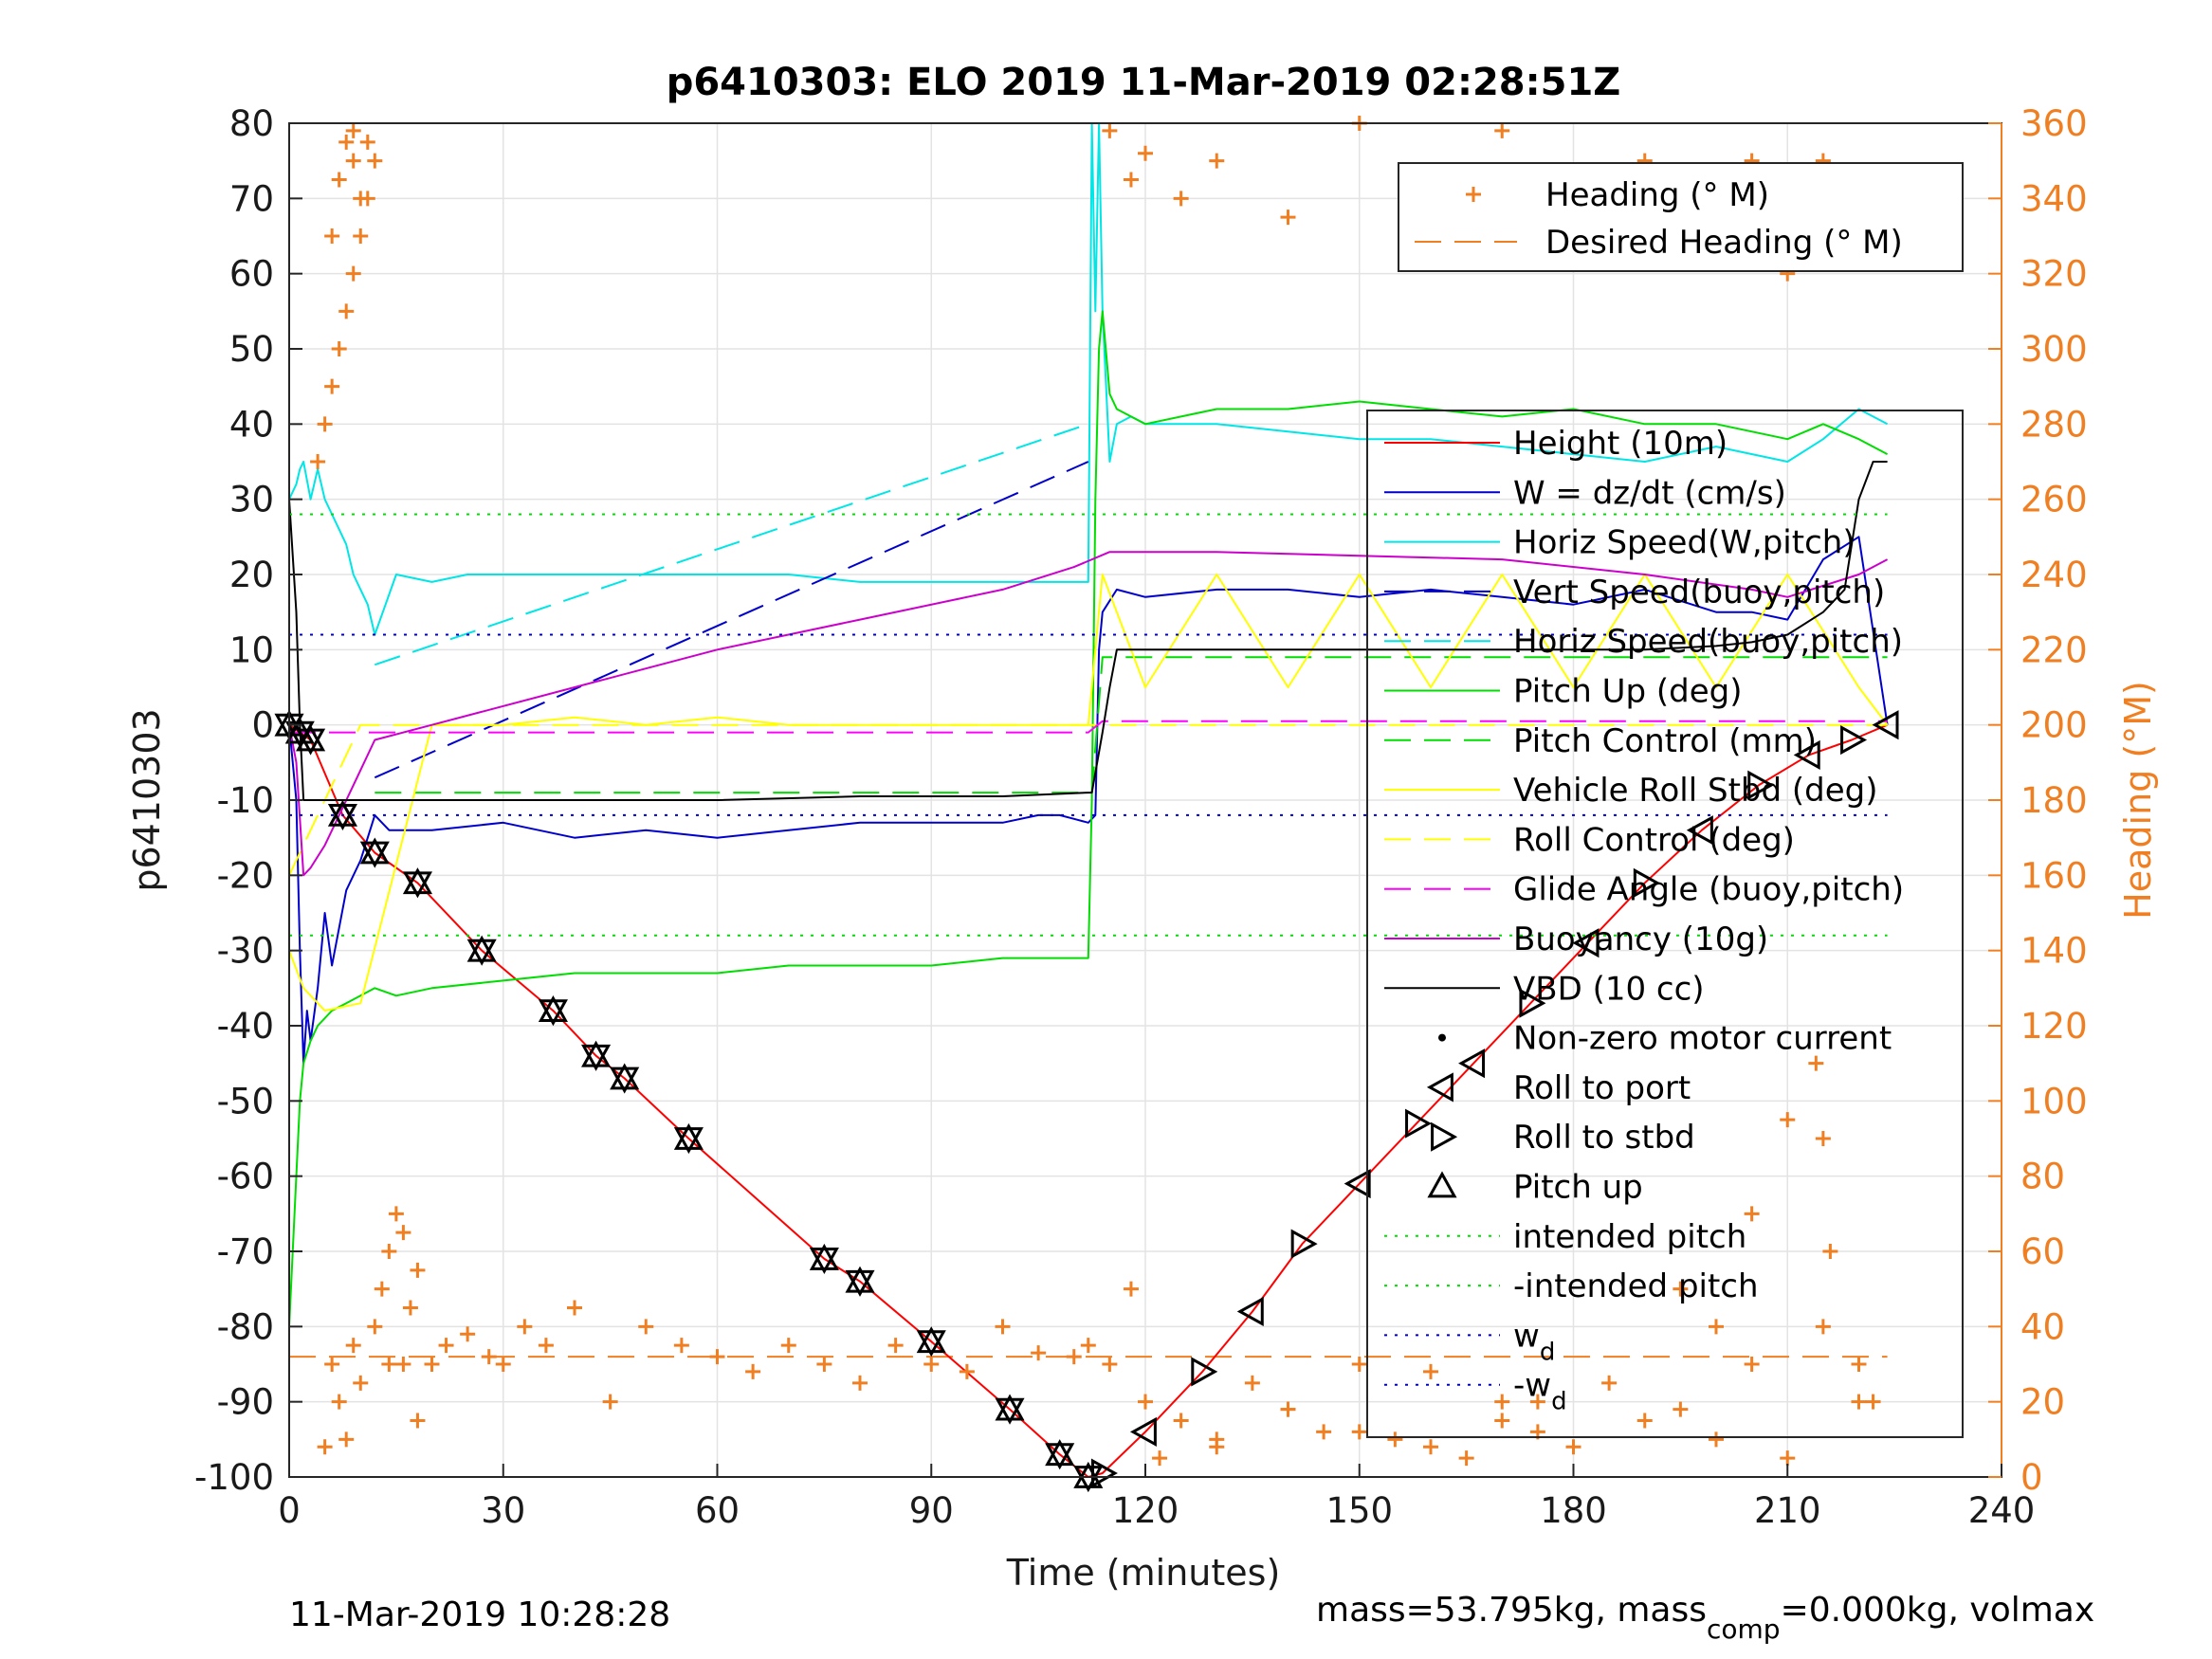 The image size is (2212, 1659). Describe the element at coordinates (2054, 123) in the screenshot. I see `y2-tick-label: 360` at that location.